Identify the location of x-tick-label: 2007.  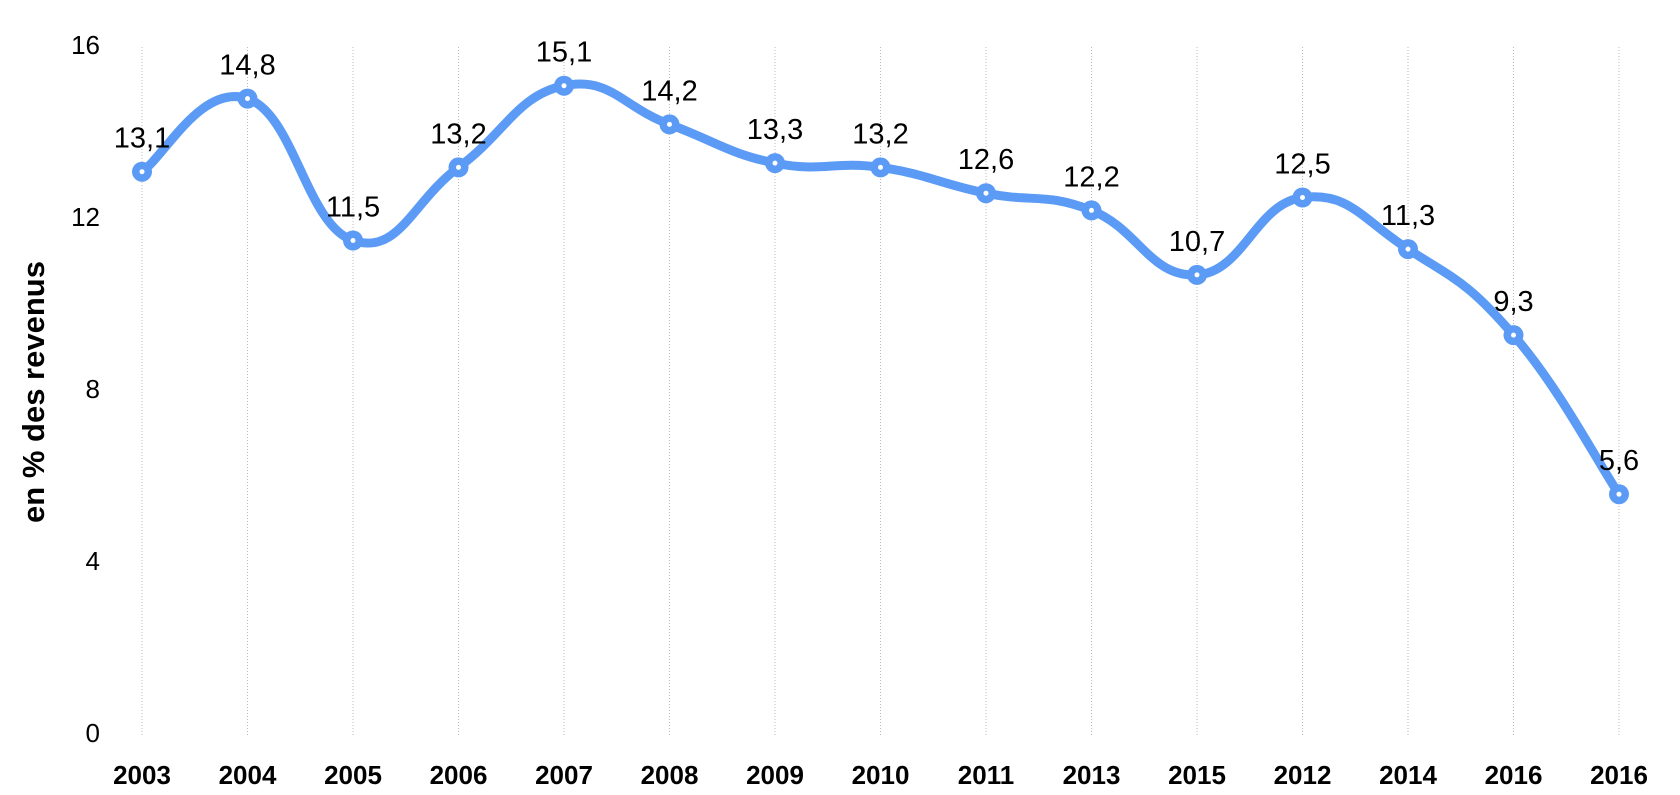
(564, 775).